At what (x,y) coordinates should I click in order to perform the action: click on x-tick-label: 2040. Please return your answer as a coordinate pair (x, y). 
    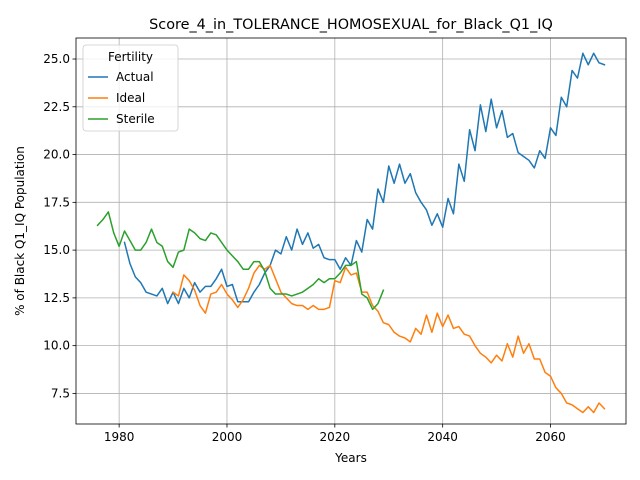
    Looking at the image, I should click on (442, 437).